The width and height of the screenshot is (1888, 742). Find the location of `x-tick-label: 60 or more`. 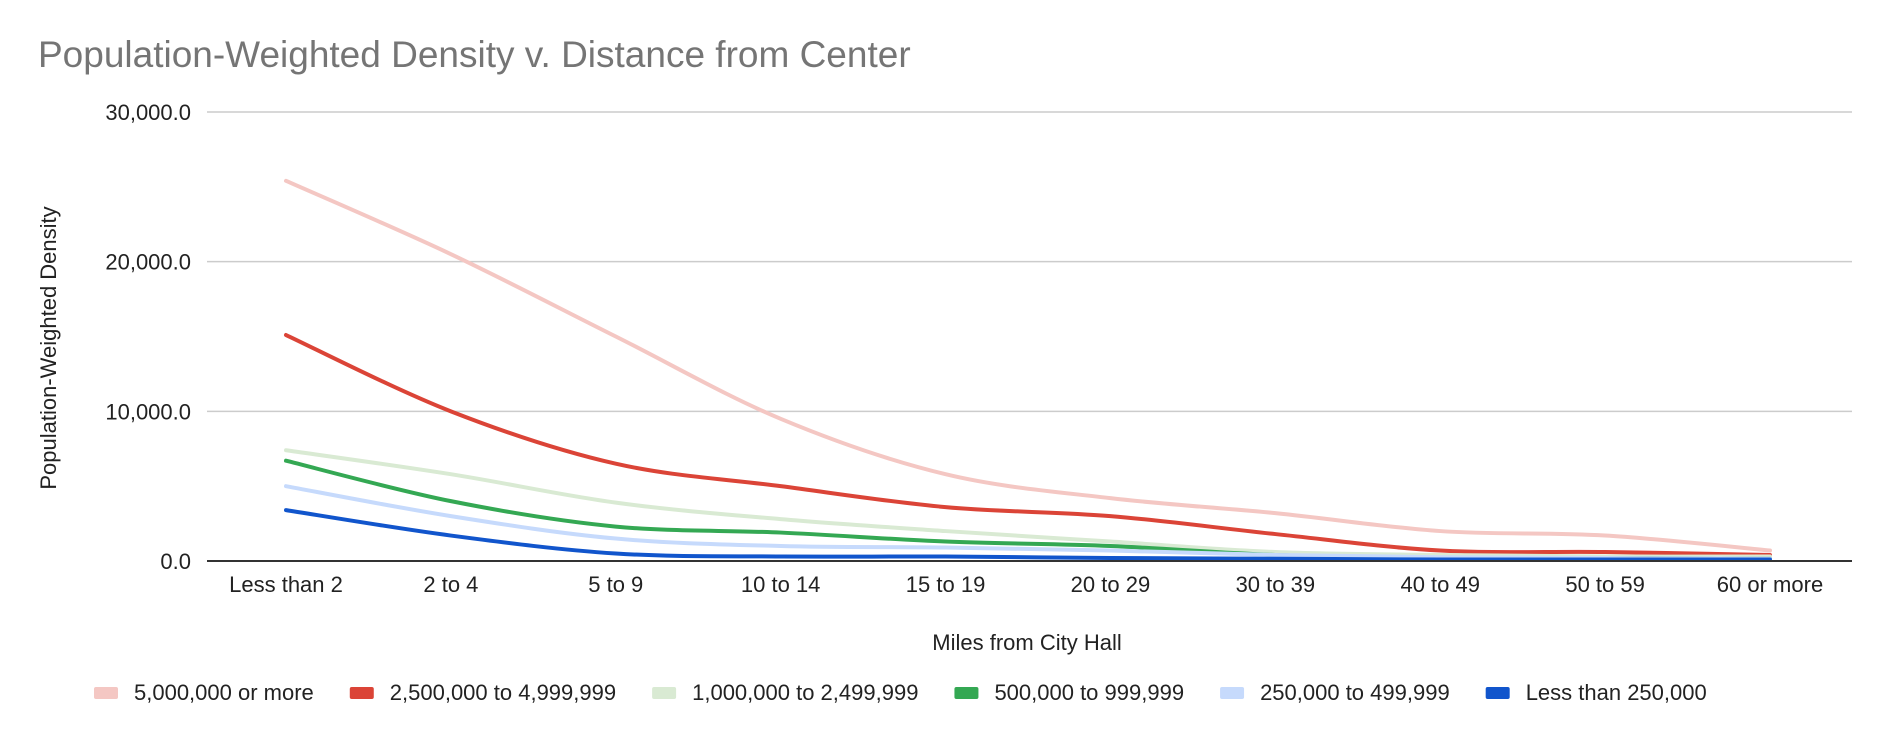

x-tick-label: 60 or more is located at coordinates (1770, 584).